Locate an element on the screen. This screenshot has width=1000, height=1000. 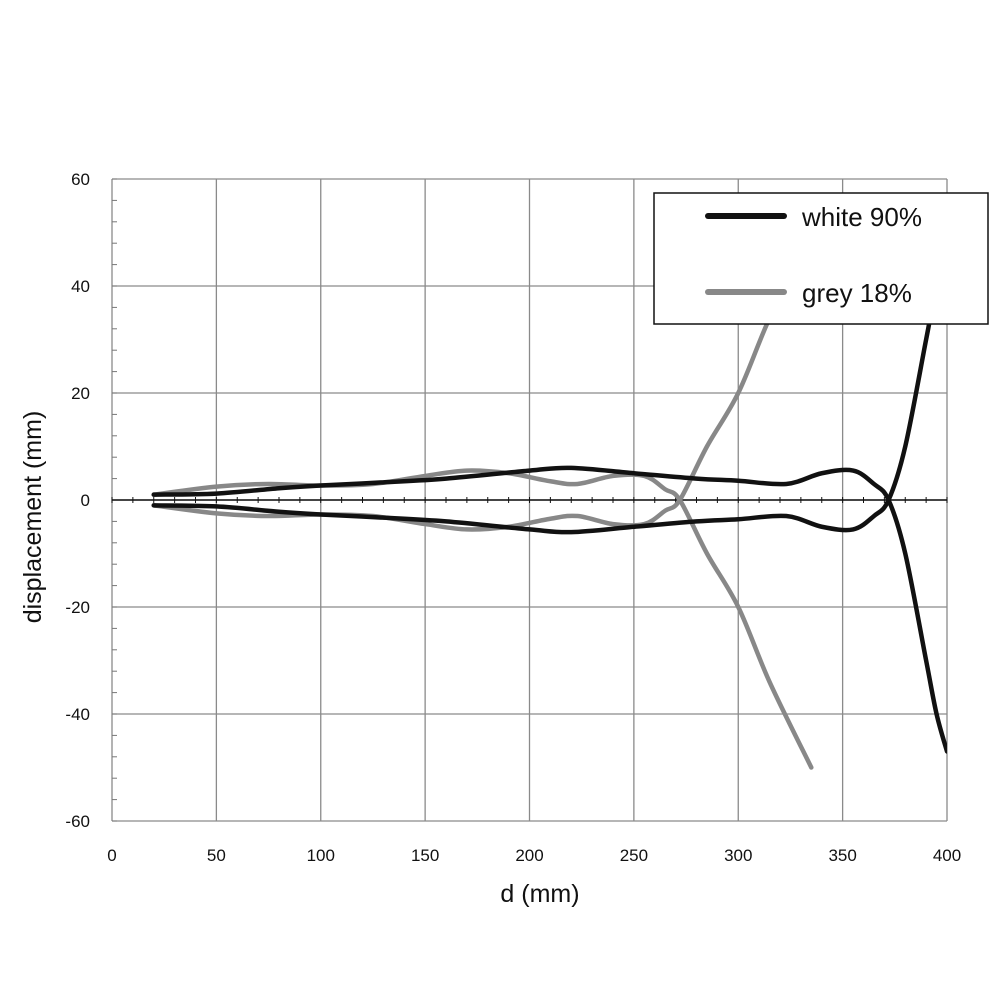
y-tick-label: -60 is located at coordinates (77, 821).